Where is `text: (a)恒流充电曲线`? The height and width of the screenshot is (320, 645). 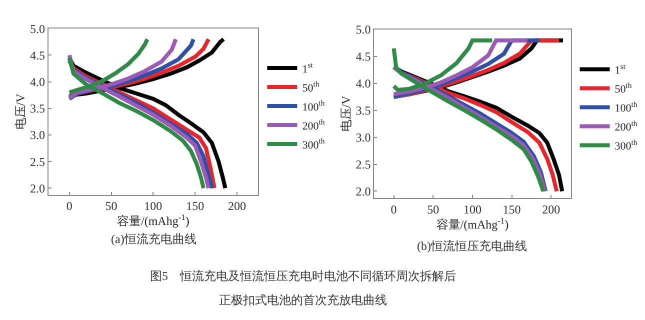 text: (a)恒流充电曲线 is located at coordinates (153, 239).